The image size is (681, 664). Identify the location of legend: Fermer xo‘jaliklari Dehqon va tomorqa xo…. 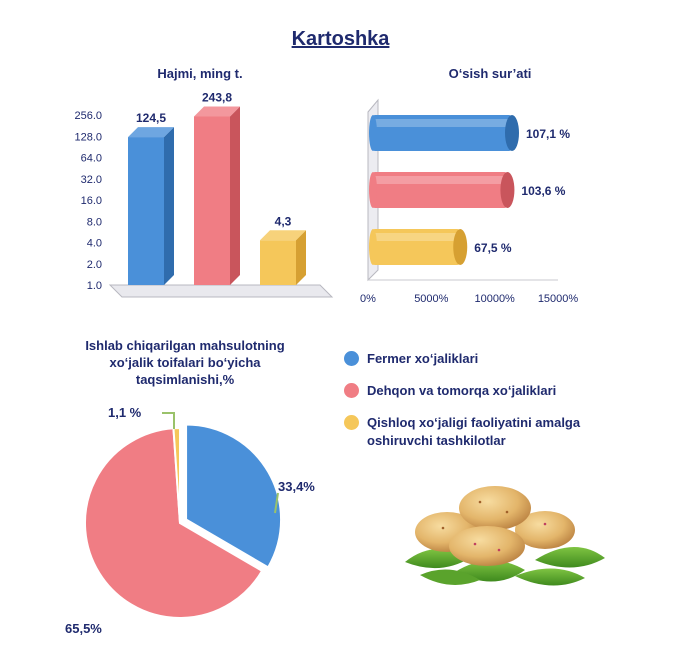
(494, 400).